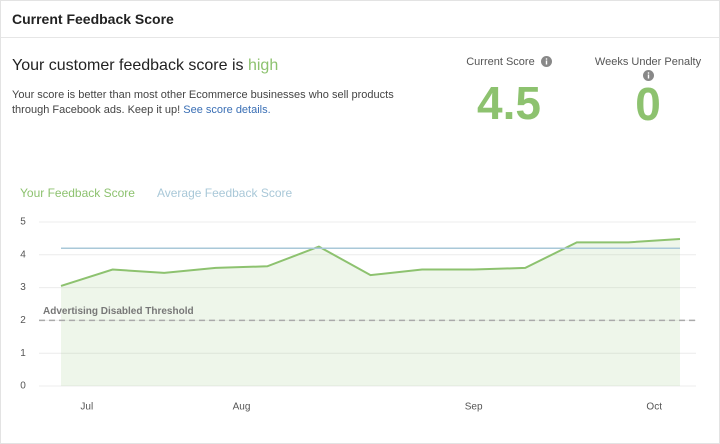 The image size is (720, 444). Describe the element at coordinates (77, 193) in the screenshot. I see `legend-entry: Your Feedback Score` at that location.